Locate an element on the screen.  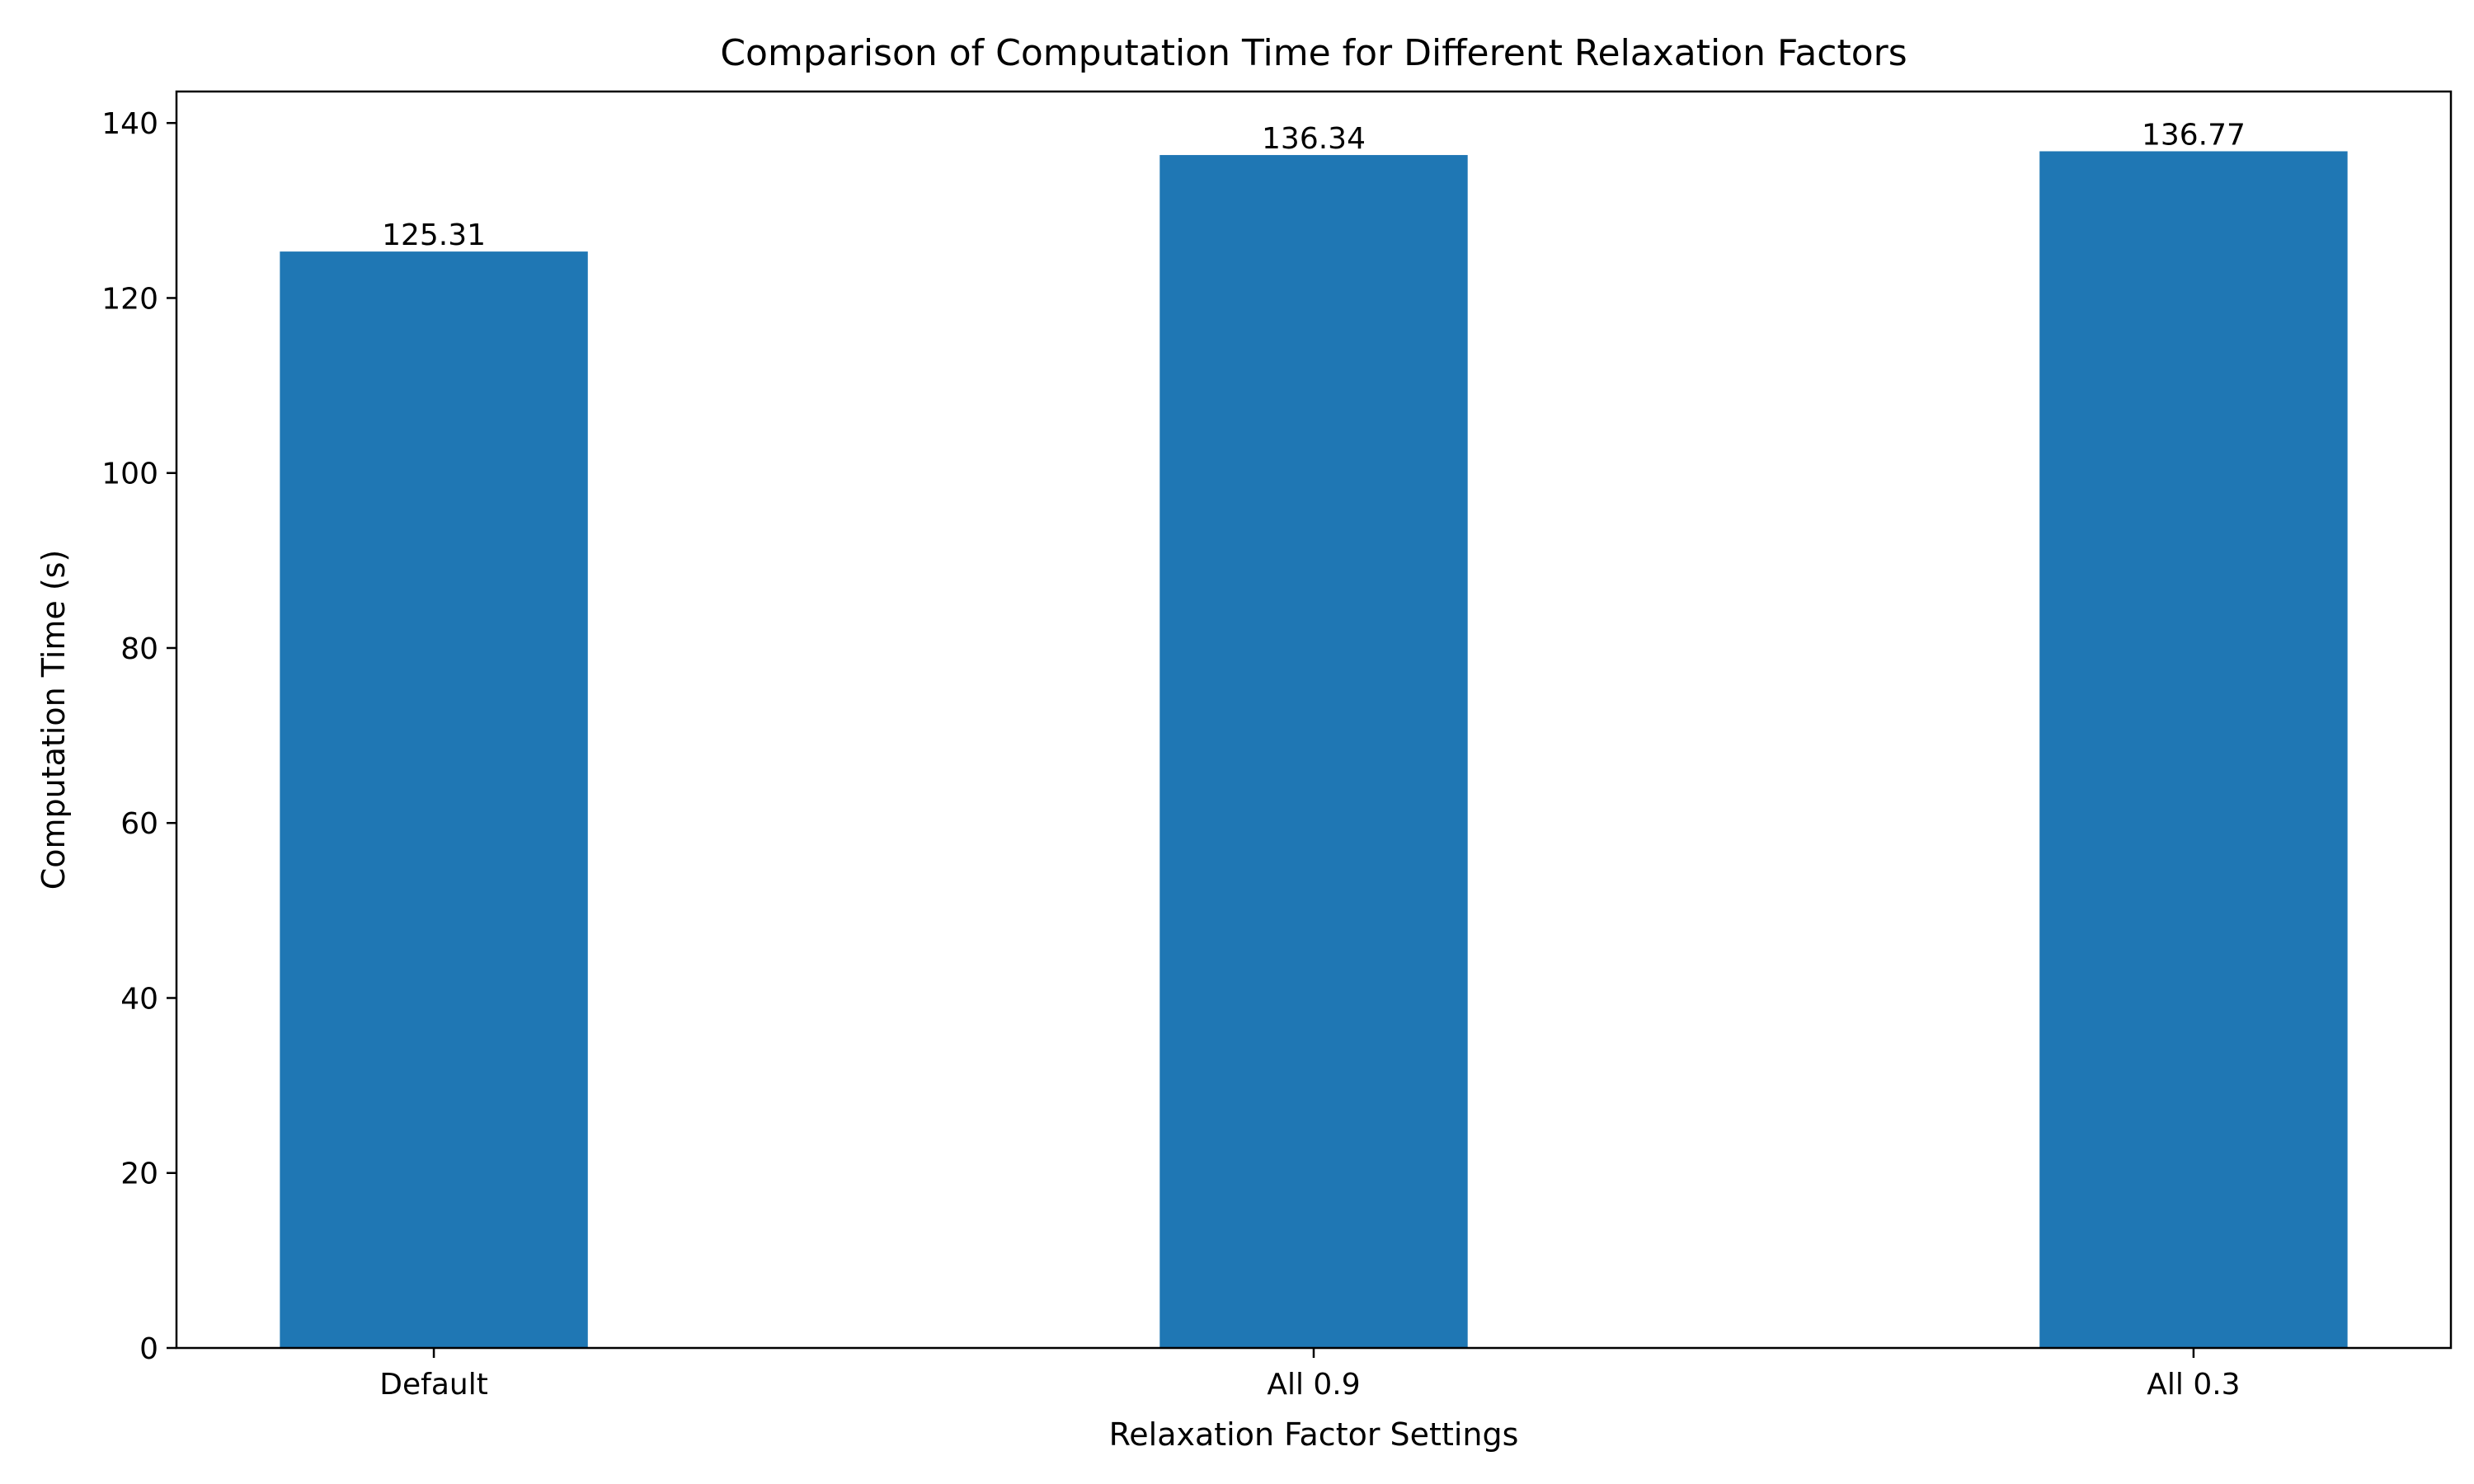
data-labels: 125.31 136.34 136.77 is located at coordinates (1314, 185).